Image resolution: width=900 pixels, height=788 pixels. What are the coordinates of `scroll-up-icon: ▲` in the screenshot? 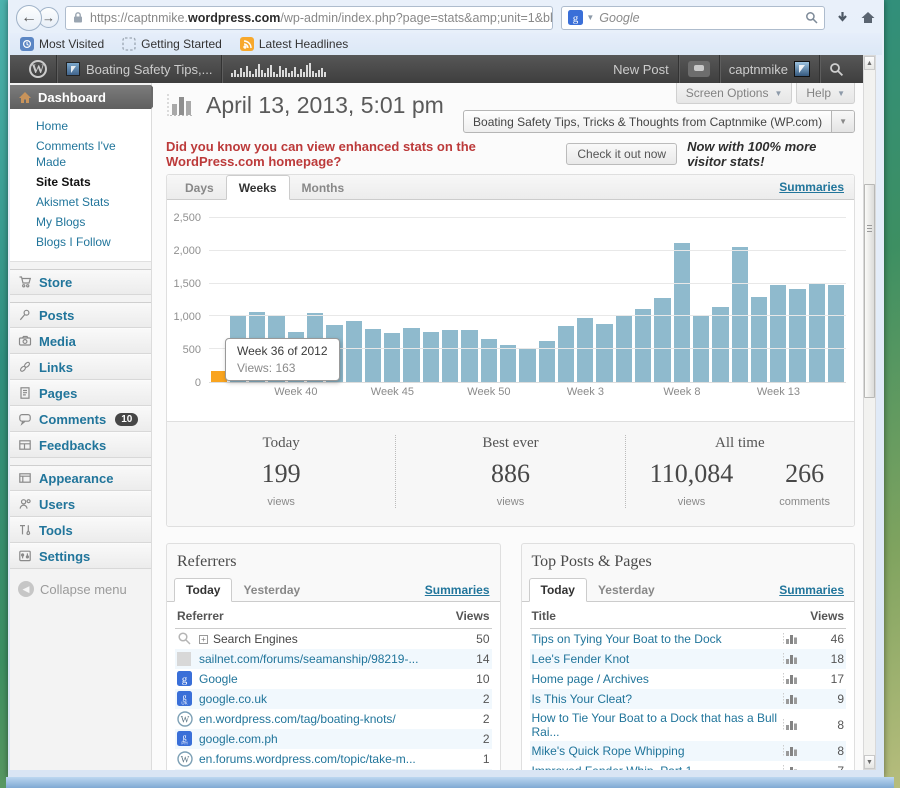 It's located at (869, 63).